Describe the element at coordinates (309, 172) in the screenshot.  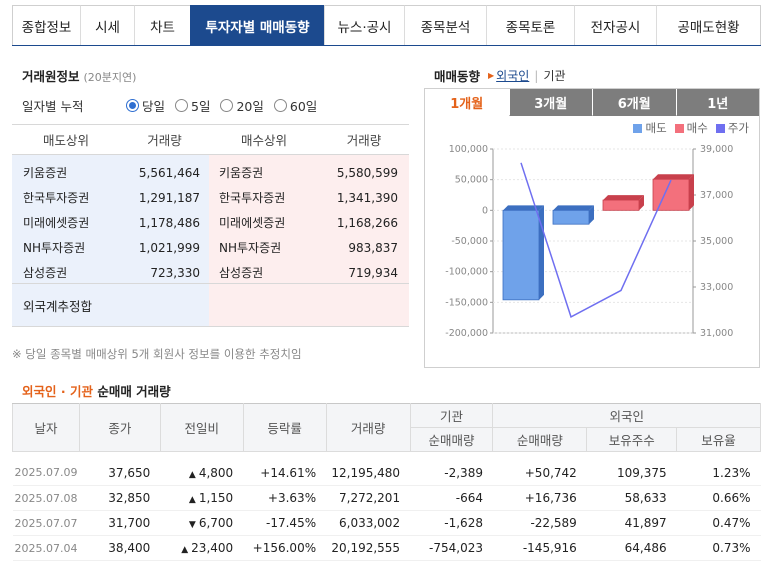
I see `buy-broker-row: 키움증권 5,580,599` at that location.